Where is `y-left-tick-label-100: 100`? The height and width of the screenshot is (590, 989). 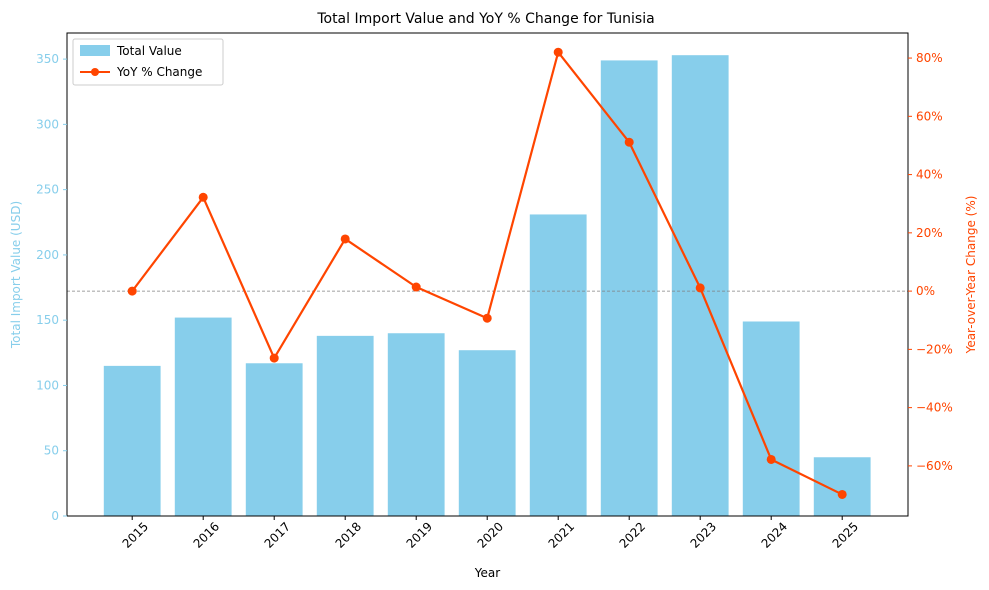 y-left-tick-label-100: 100 is located at coordinates (47, 385).